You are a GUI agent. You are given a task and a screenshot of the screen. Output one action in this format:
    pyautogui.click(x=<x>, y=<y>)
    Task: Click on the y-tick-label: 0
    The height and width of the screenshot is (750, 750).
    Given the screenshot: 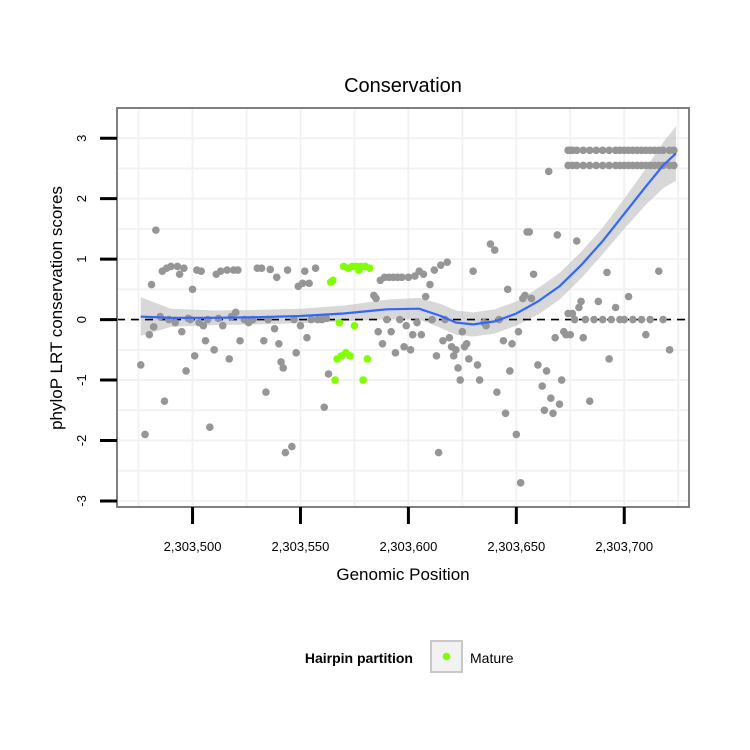 What is the action you would take?
    pyautogui.click(x=81, y=319)
    